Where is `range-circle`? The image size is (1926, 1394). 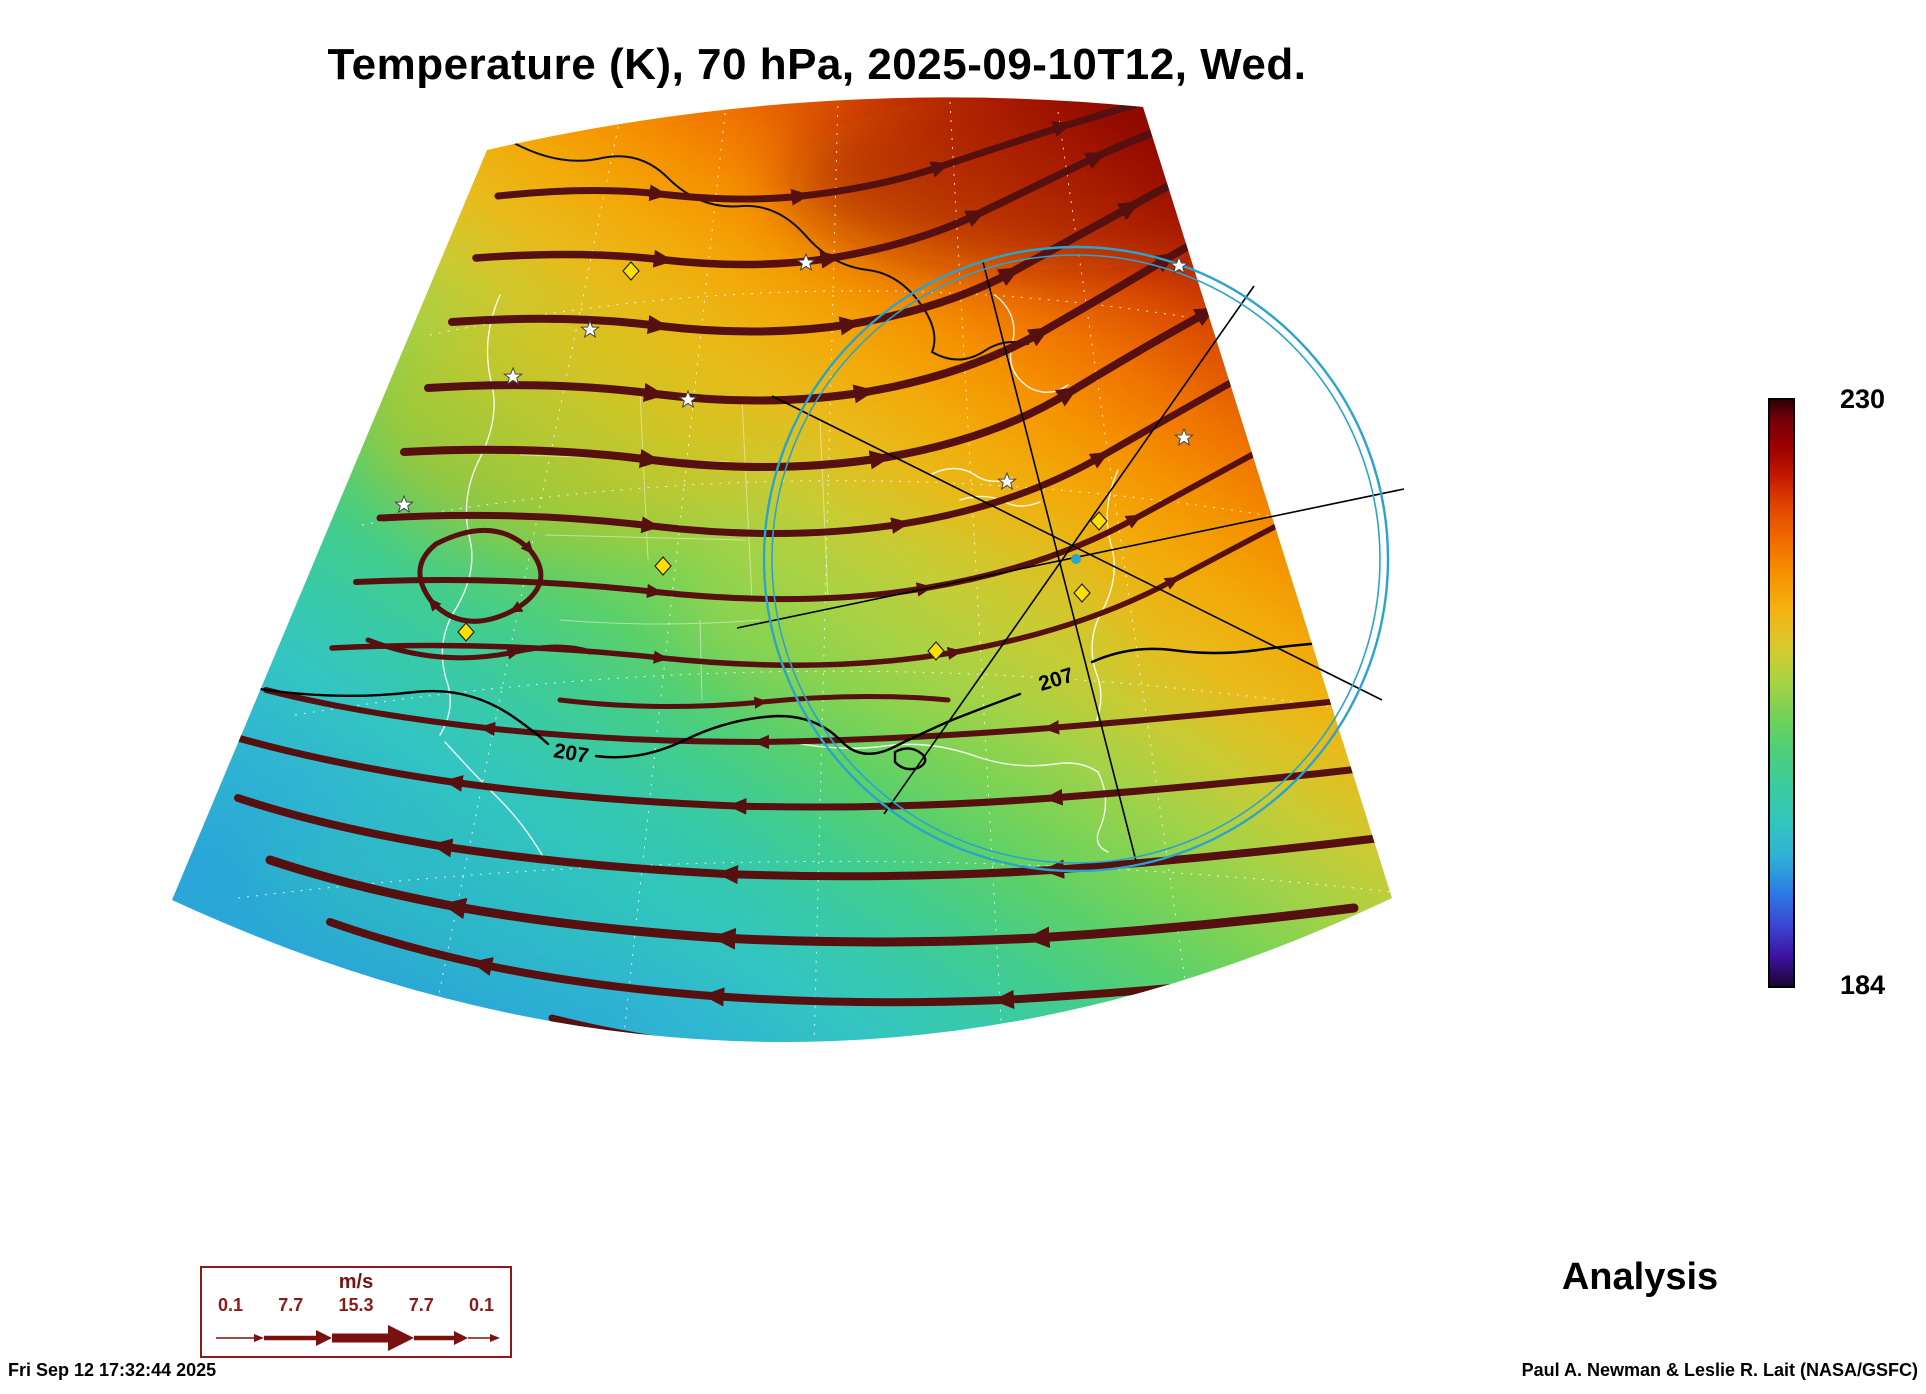 range-circle is located at coordinates (1076, 559).